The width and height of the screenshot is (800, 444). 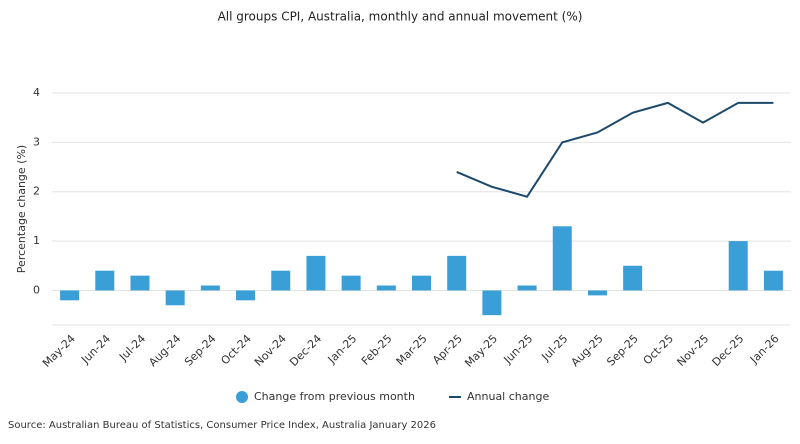 I want to click on legend-label: Annual change, so click(x=508, y=396).